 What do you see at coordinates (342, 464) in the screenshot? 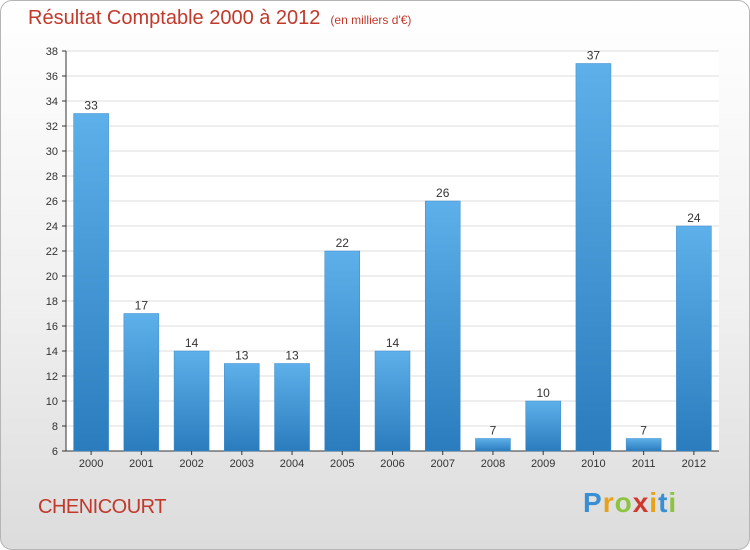
I see `x-tick-label: 2005` at bounding box center [342, 464].